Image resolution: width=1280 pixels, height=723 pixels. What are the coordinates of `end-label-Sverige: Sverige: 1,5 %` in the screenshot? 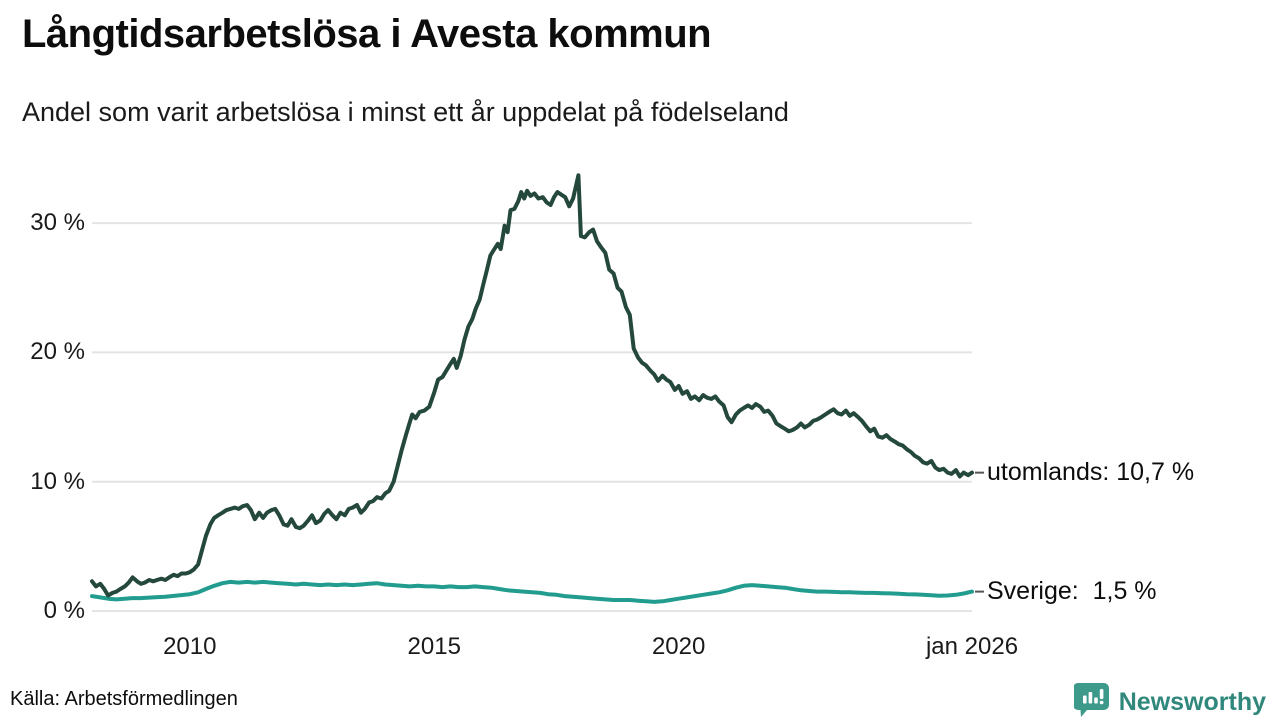 It's located at (1072, 590).